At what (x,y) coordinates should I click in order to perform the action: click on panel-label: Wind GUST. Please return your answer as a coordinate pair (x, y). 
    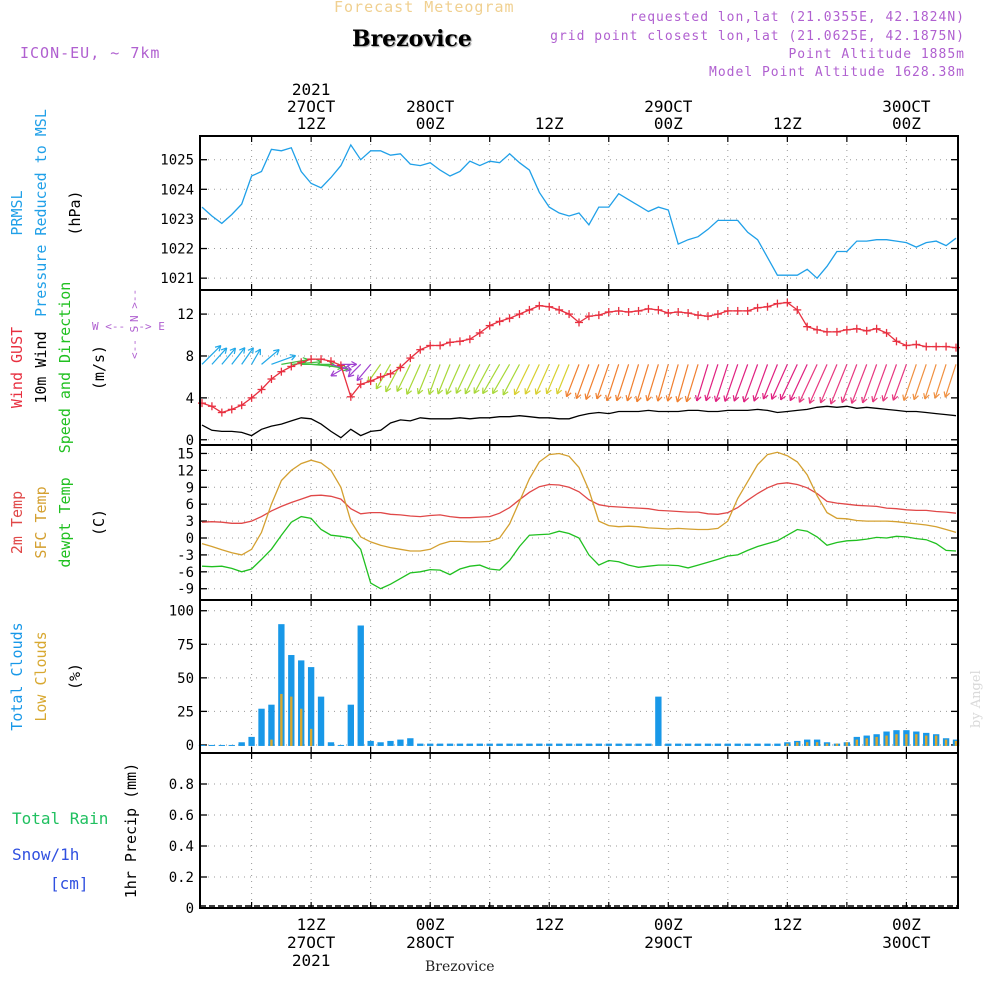
    Looking at the image, I should click on (17, 367).